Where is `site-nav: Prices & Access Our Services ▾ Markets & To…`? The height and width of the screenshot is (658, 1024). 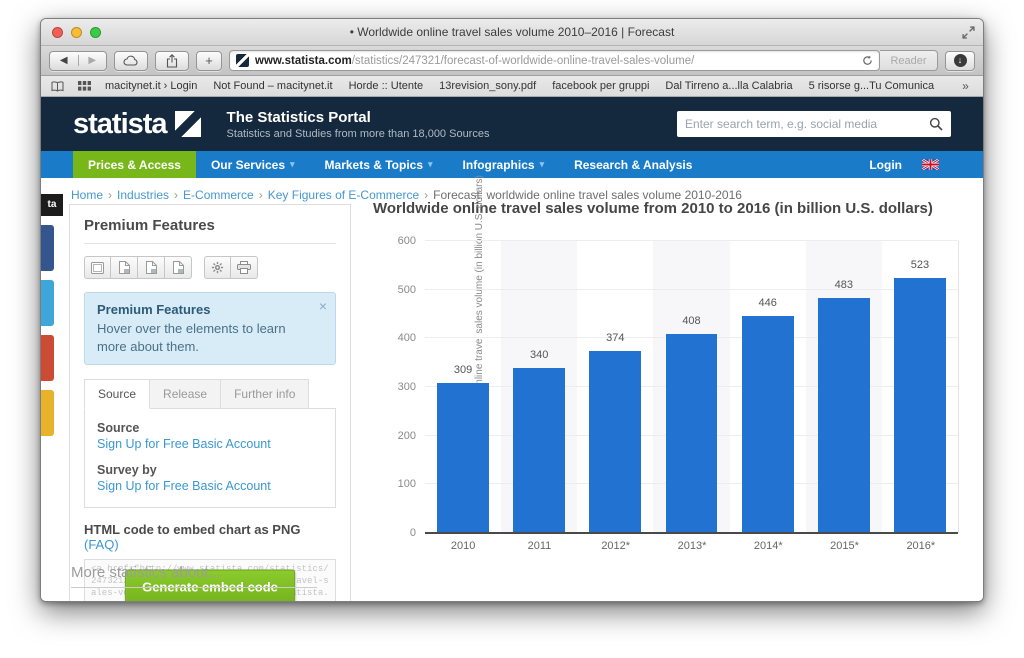
site-nav: Prices & Access Our Services ▾ Markets & To… is located at coordinates (512, 164).